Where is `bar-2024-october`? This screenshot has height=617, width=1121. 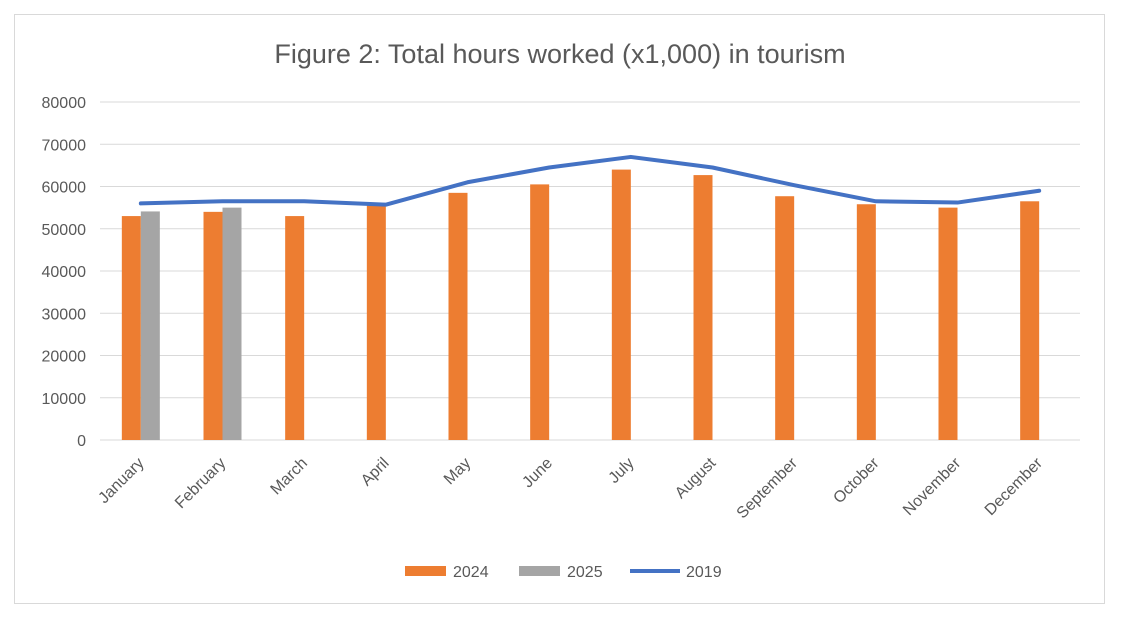 bar-2024-october is located at coordinates (866, 322).